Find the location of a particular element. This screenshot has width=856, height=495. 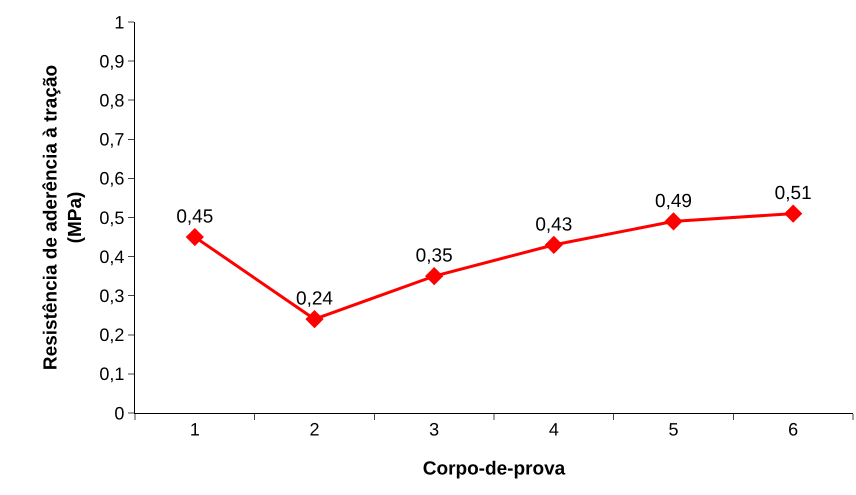

x-tick-label: 3 is located at coordinates (434, 430).